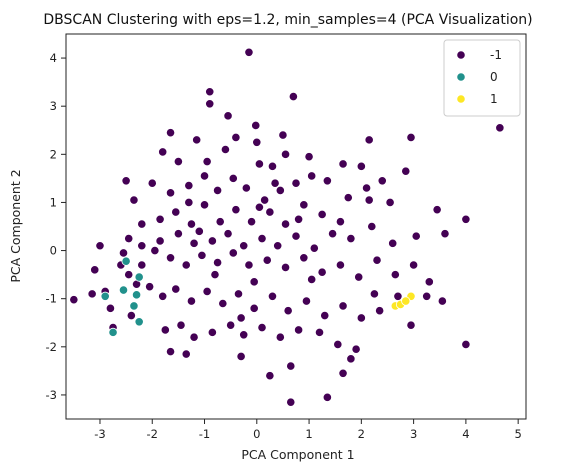 This screenshot has height=471, width=564. Describe the element at coordinates (53, 106) in the screenshot. I see `y-tick-label: 3` at that location.